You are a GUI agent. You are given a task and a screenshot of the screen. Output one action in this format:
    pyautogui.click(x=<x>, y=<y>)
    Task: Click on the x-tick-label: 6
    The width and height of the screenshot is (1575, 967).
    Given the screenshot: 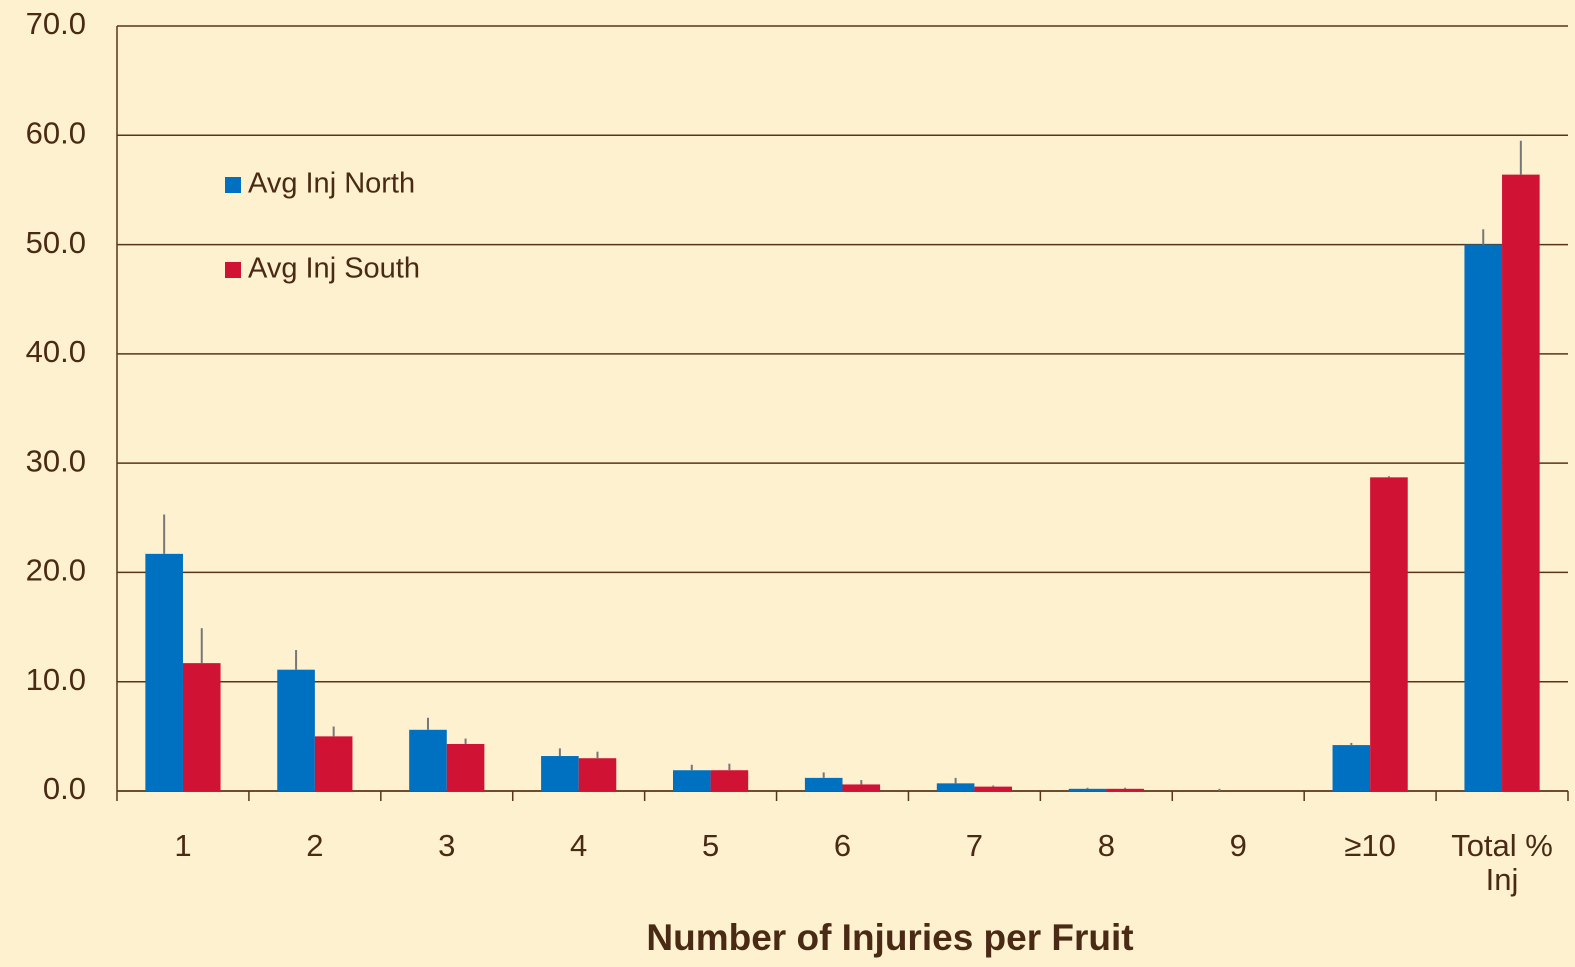 What is the action you would take?
    pyautogui.click(x=842, y=845)
    